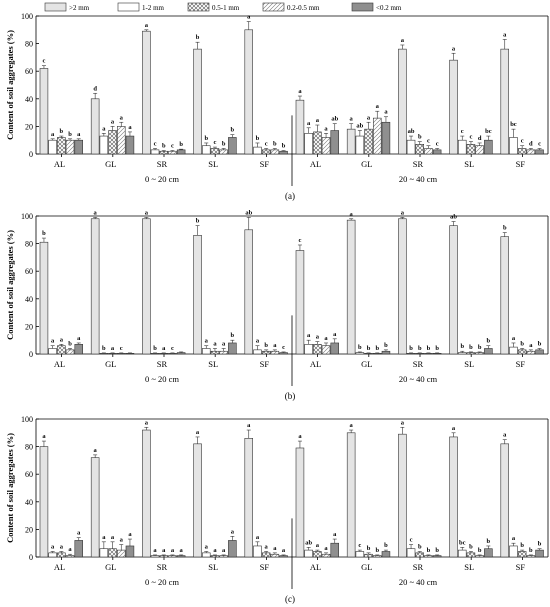  I want to click on depth-label: 0 ~ 20 cm, so click(162, 179).